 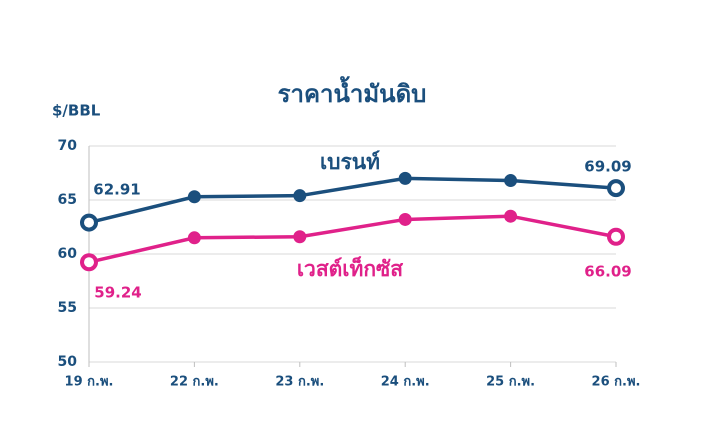 What do you see at coordinates (350, 162) in the screenshot?
I see `series-label: เบรนท์` at bounding box center [350, 162].